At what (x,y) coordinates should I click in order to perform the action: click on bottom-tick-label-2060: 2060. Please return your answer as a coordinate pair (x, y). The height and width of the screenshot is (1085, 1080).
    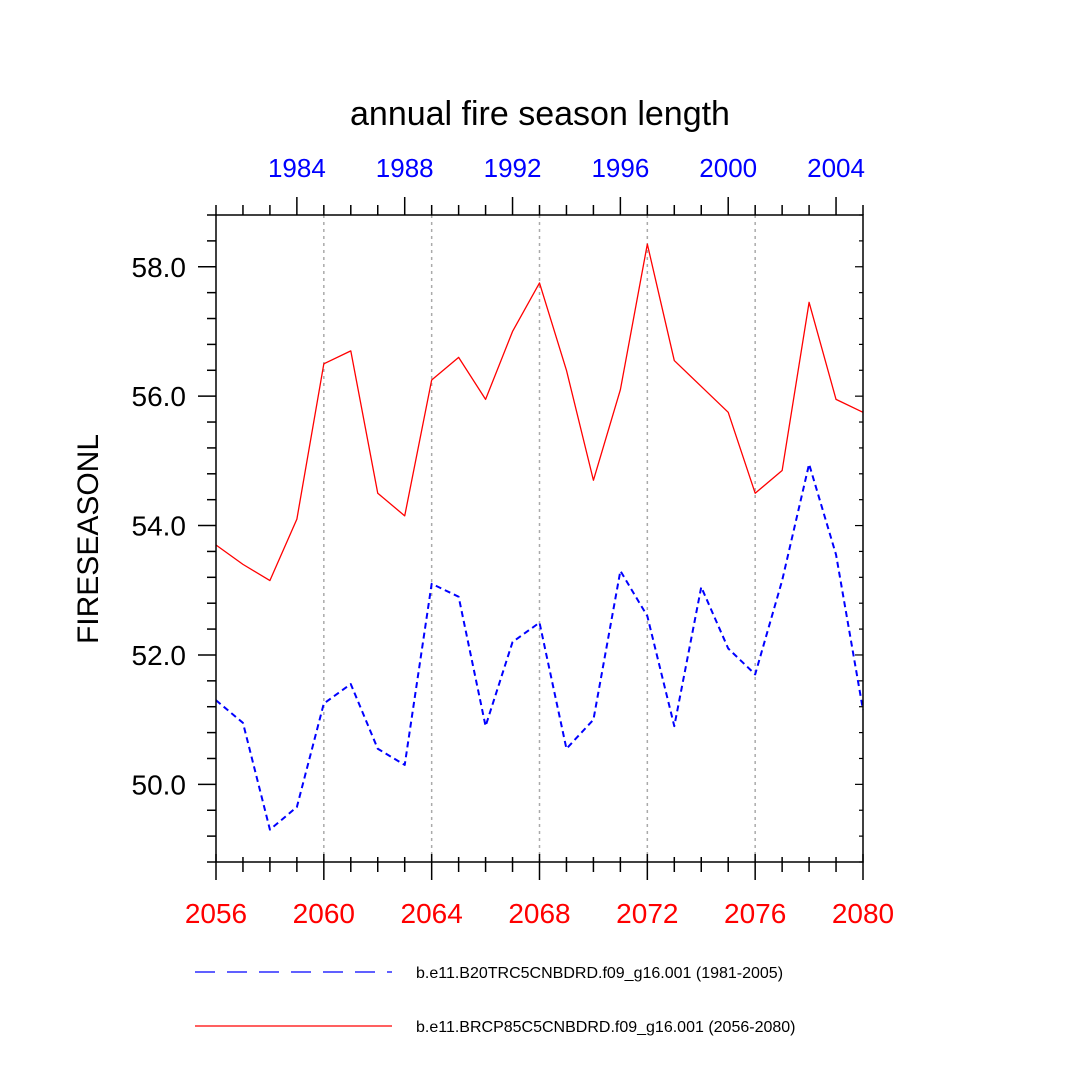
    Looking at the image, I should click on (324, 913).